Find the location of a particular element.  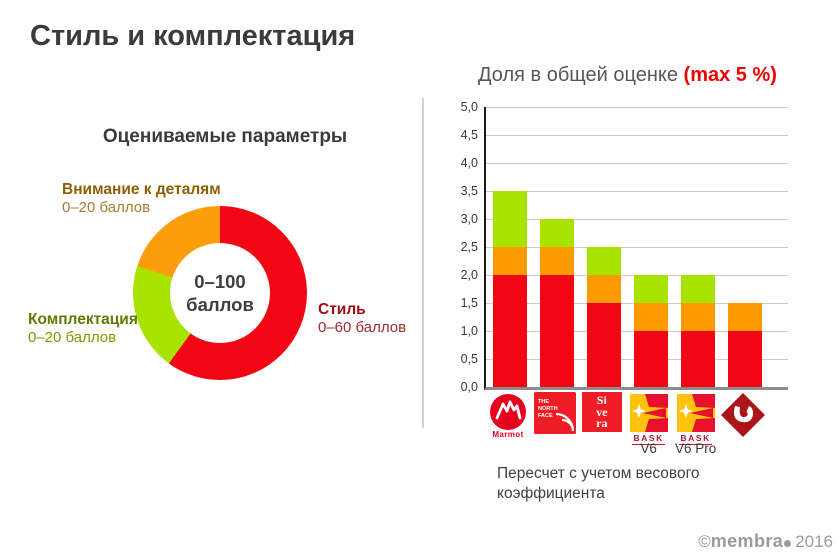

y-axis-tick: 4,0 is located at coordinates (469, 163).